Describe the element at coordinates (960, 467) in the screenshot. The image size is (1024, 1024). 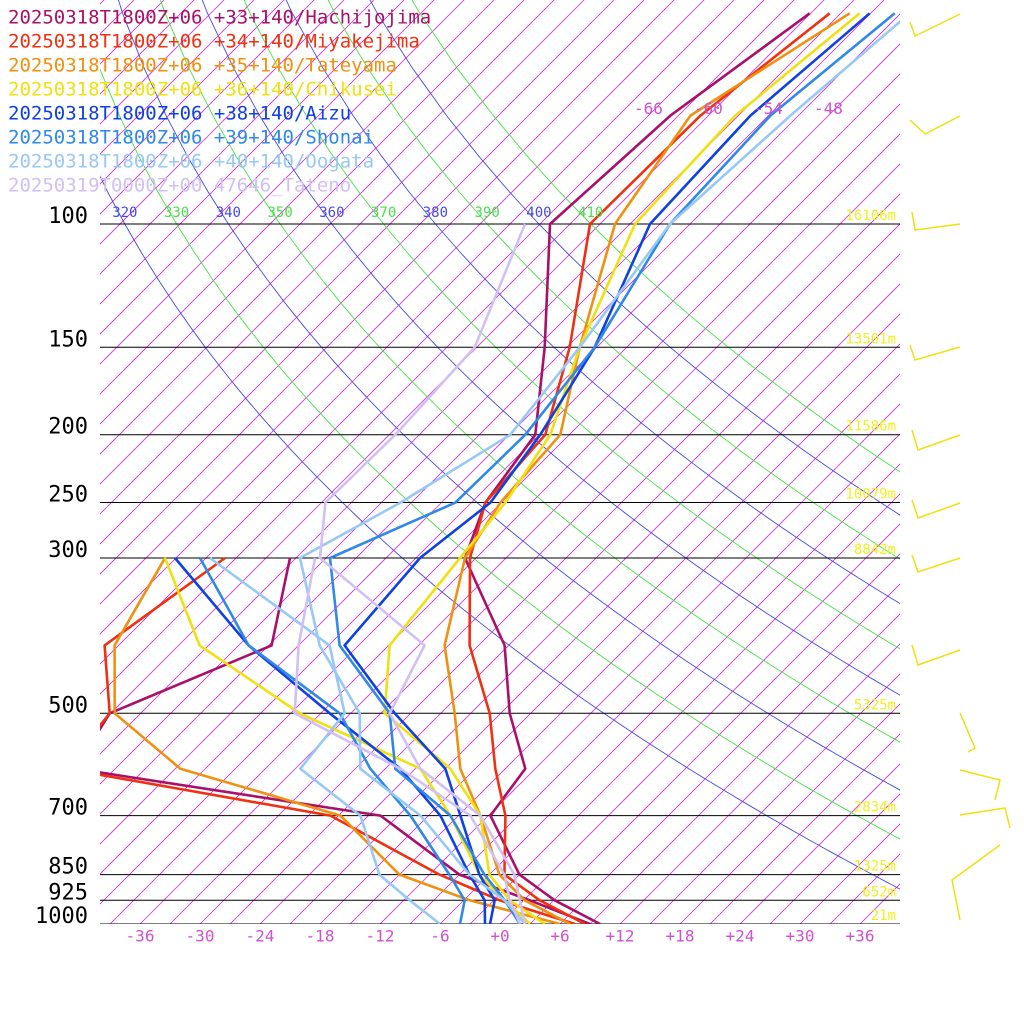
I see `wind-barbs` at that location.